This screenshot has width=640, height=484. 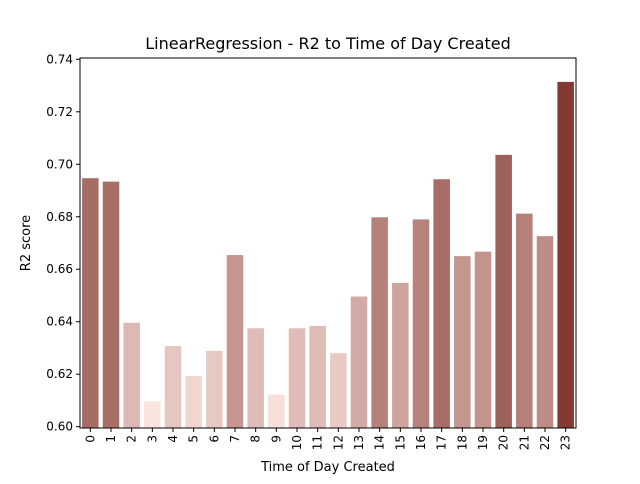 I want to click on x-tick-label: 12, so click(x=338, y=442).